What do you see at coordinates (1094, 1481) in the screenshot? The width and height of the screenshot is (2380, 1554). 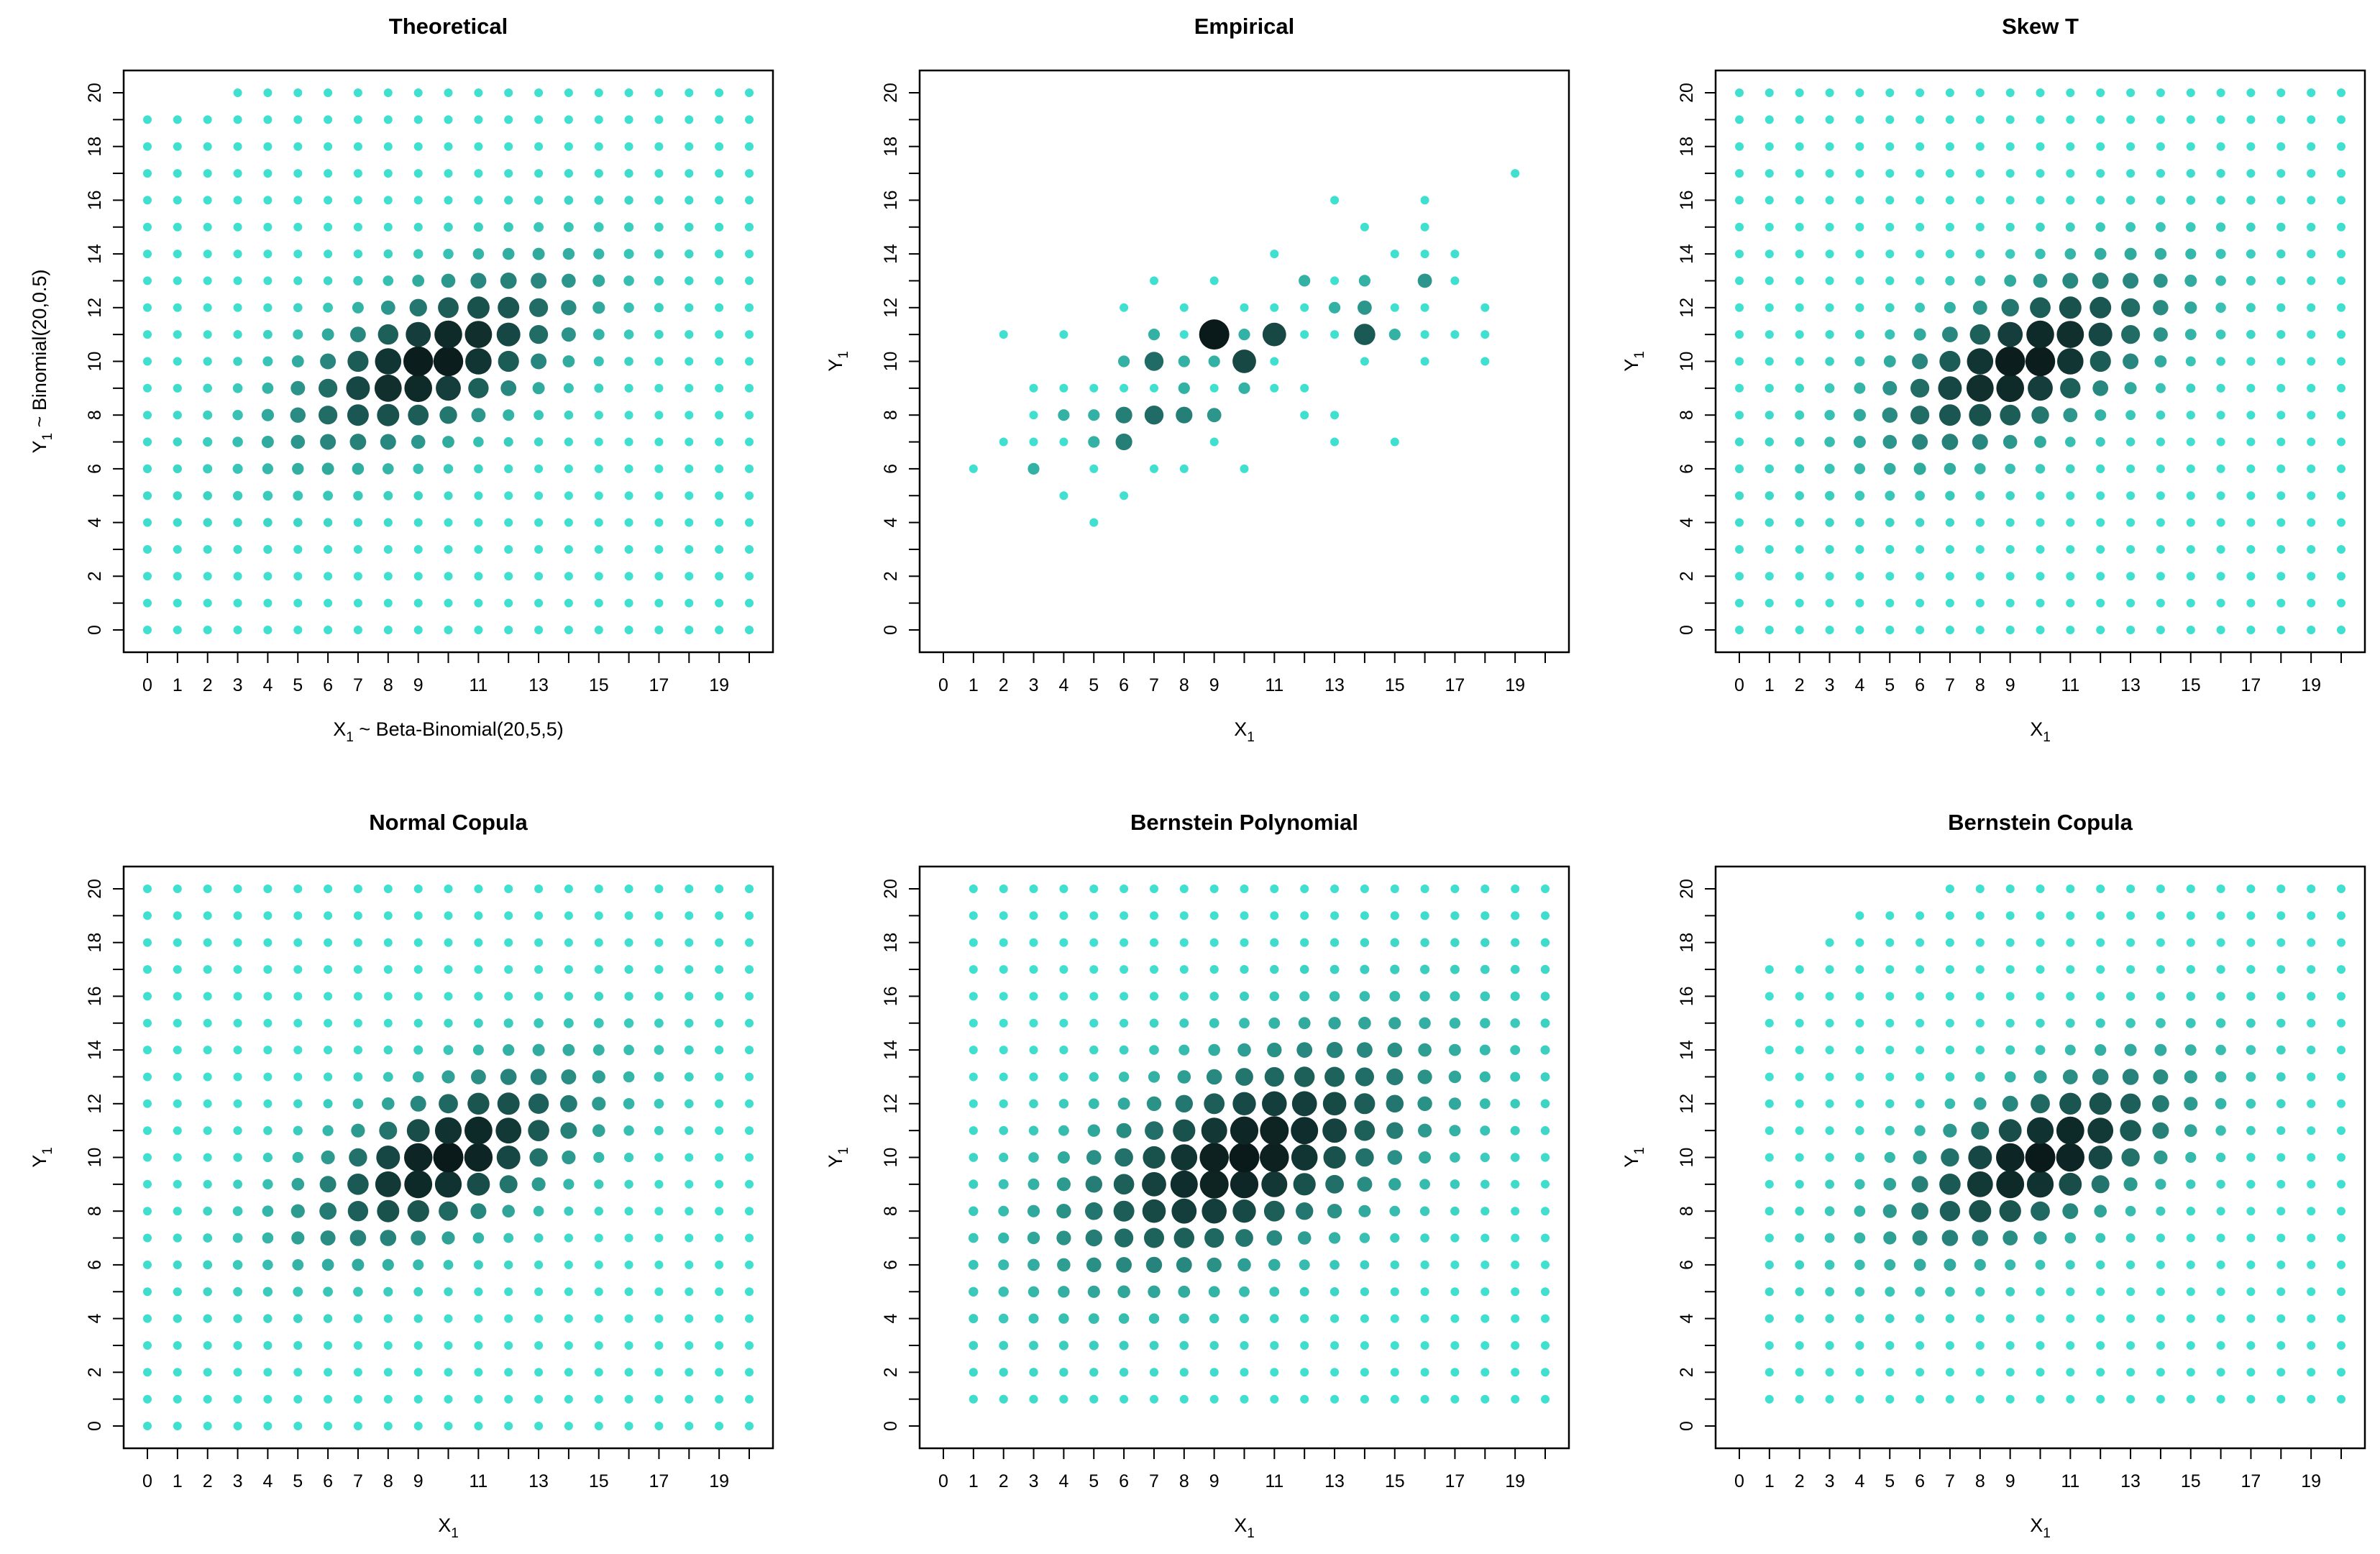 I see `x-tick-label: 5` at bounding box center [1094, 1481].